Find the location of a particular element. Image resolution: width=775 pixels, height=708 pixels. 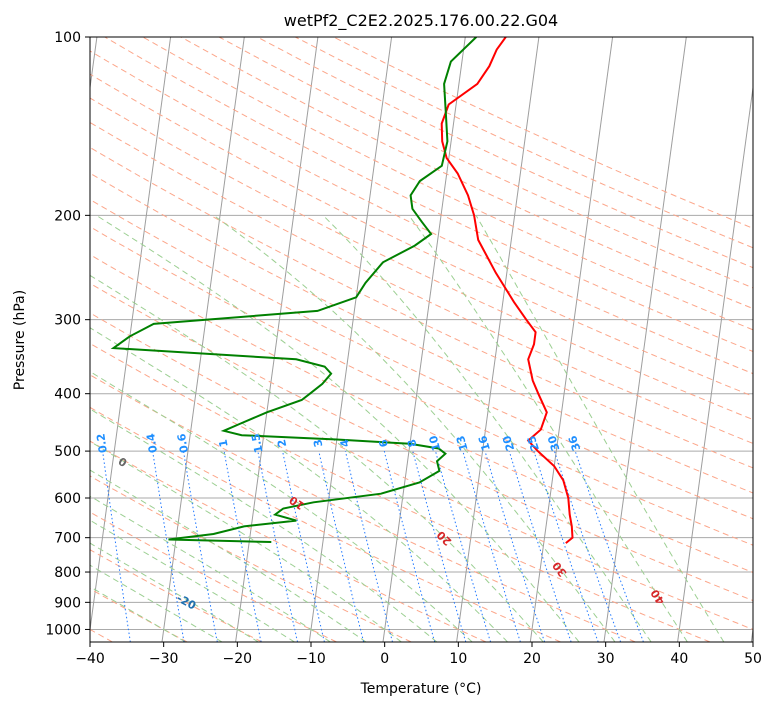

y-tick-label: 300 is located at coordinates (67, 321).